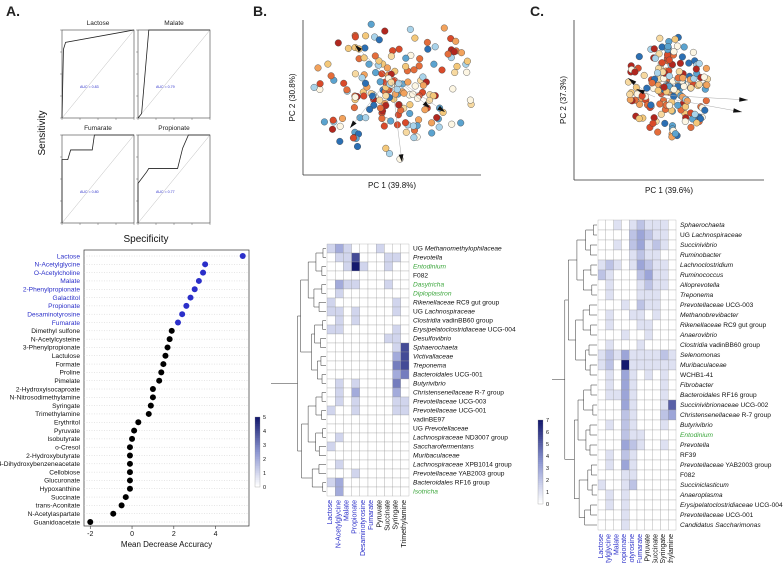 The height and width of the screenshot is (563, 784). Describe the element at coordinates (97, 178) in the screenshot. I see `roc-curve` at that location.